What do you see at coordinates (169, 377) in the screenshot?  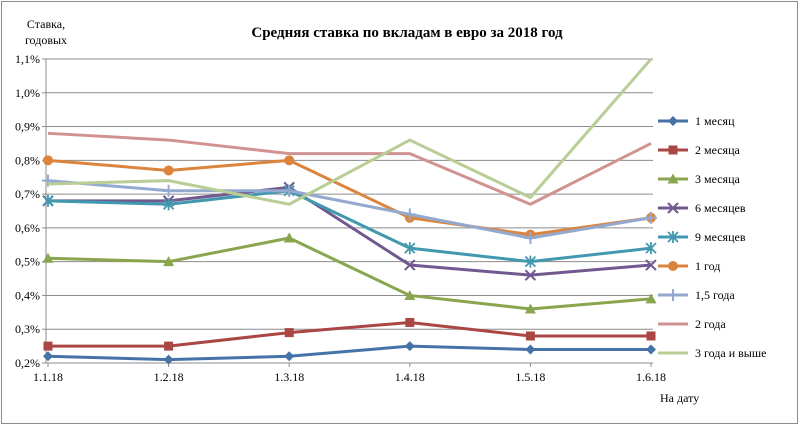 I see `x-tick-label: 1.2.18` at bounding box center [169, 377].